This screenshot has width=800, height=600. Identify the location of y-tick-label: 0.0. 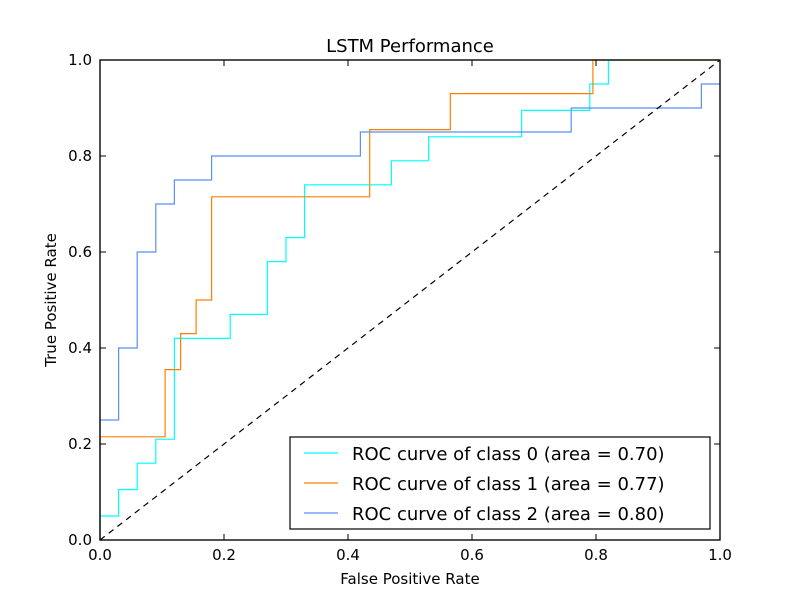
(80, 540).